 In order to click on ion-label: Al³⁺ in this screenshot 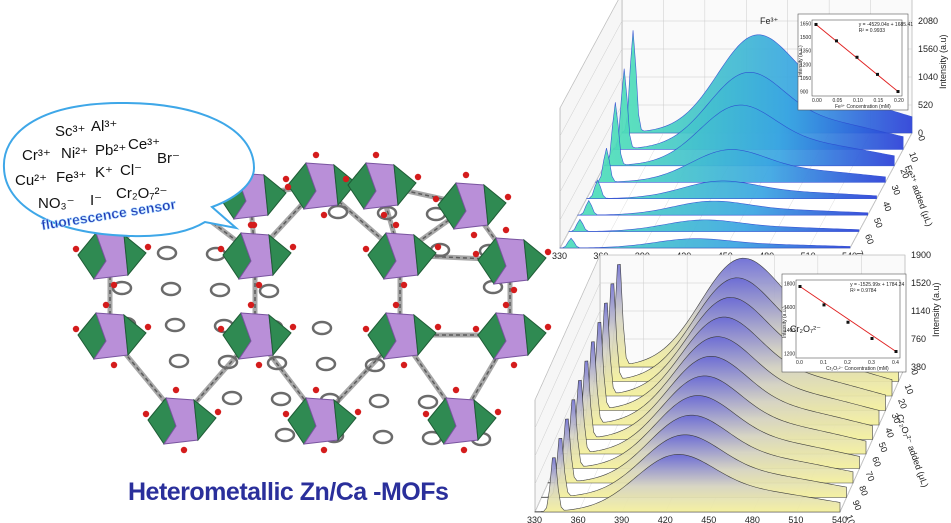, I will do `click(104, 126)`.